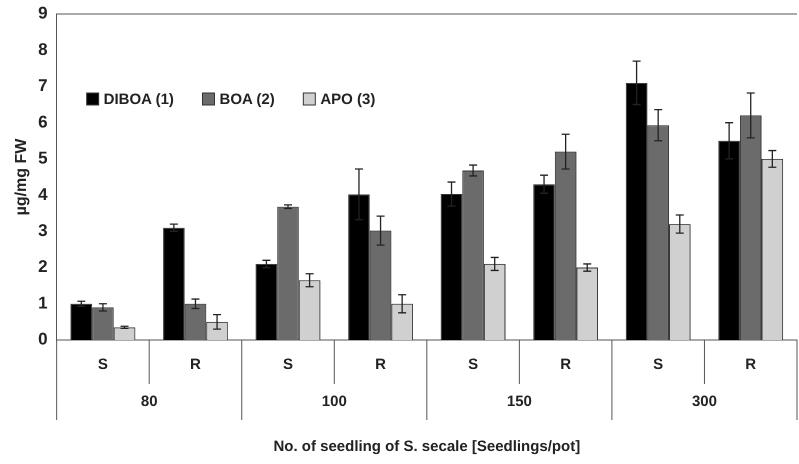 The image size is (799, 464). I want to click on text: 100, so click(334, 401).